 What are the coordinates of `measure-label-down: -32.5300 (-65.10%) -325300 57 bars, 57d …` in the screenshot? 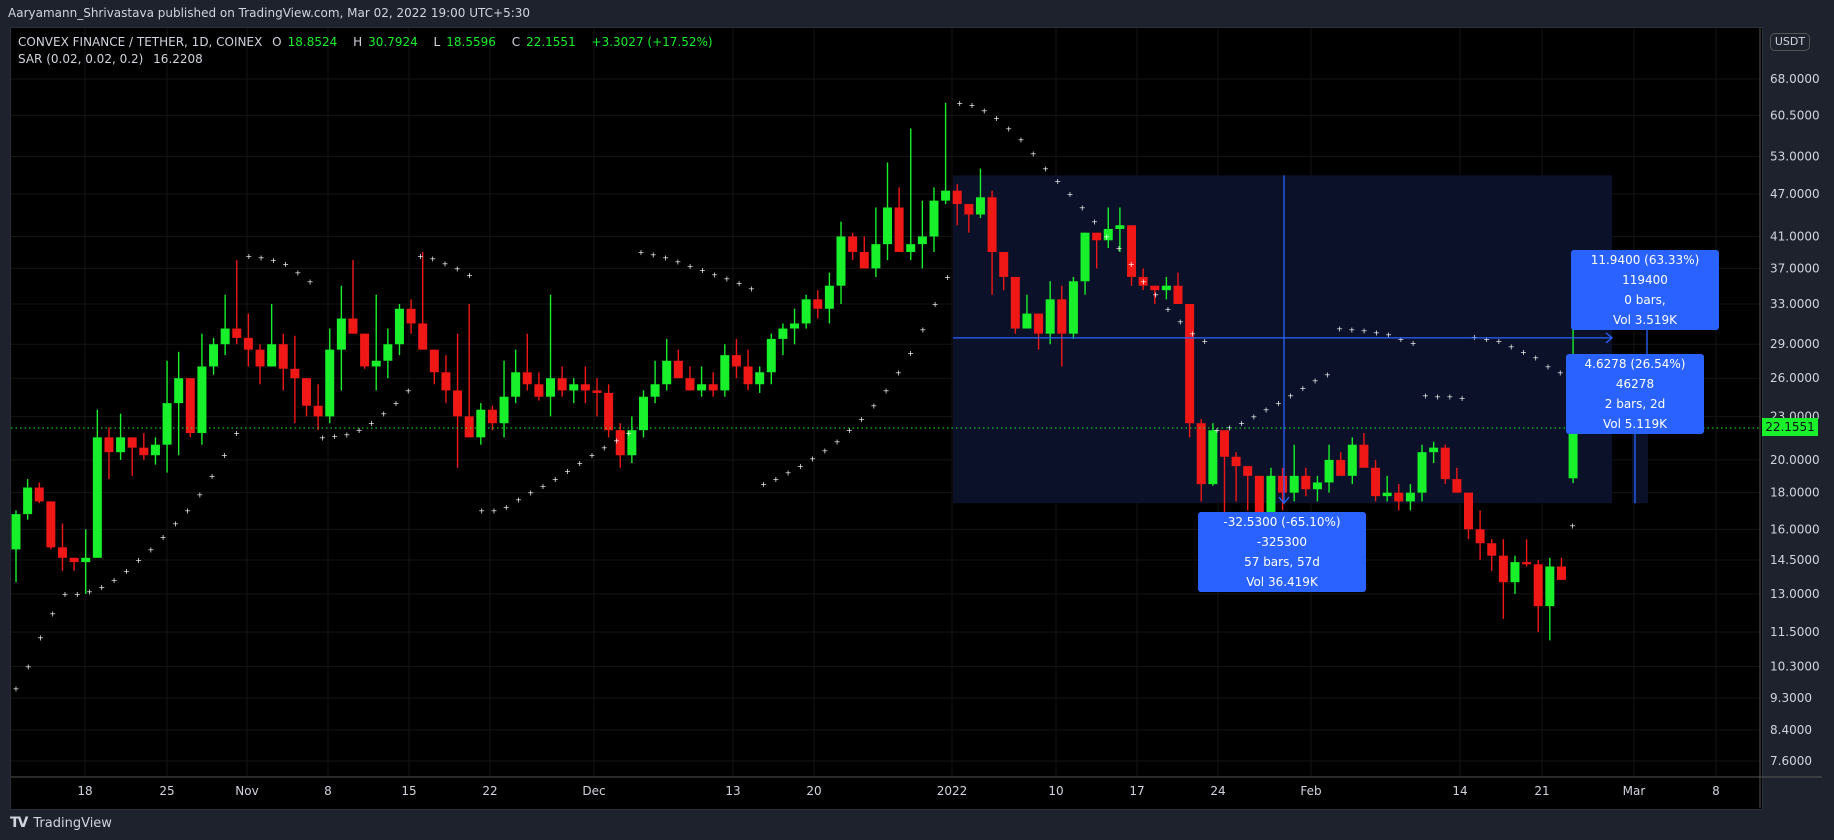 It's located at (1282, 552).